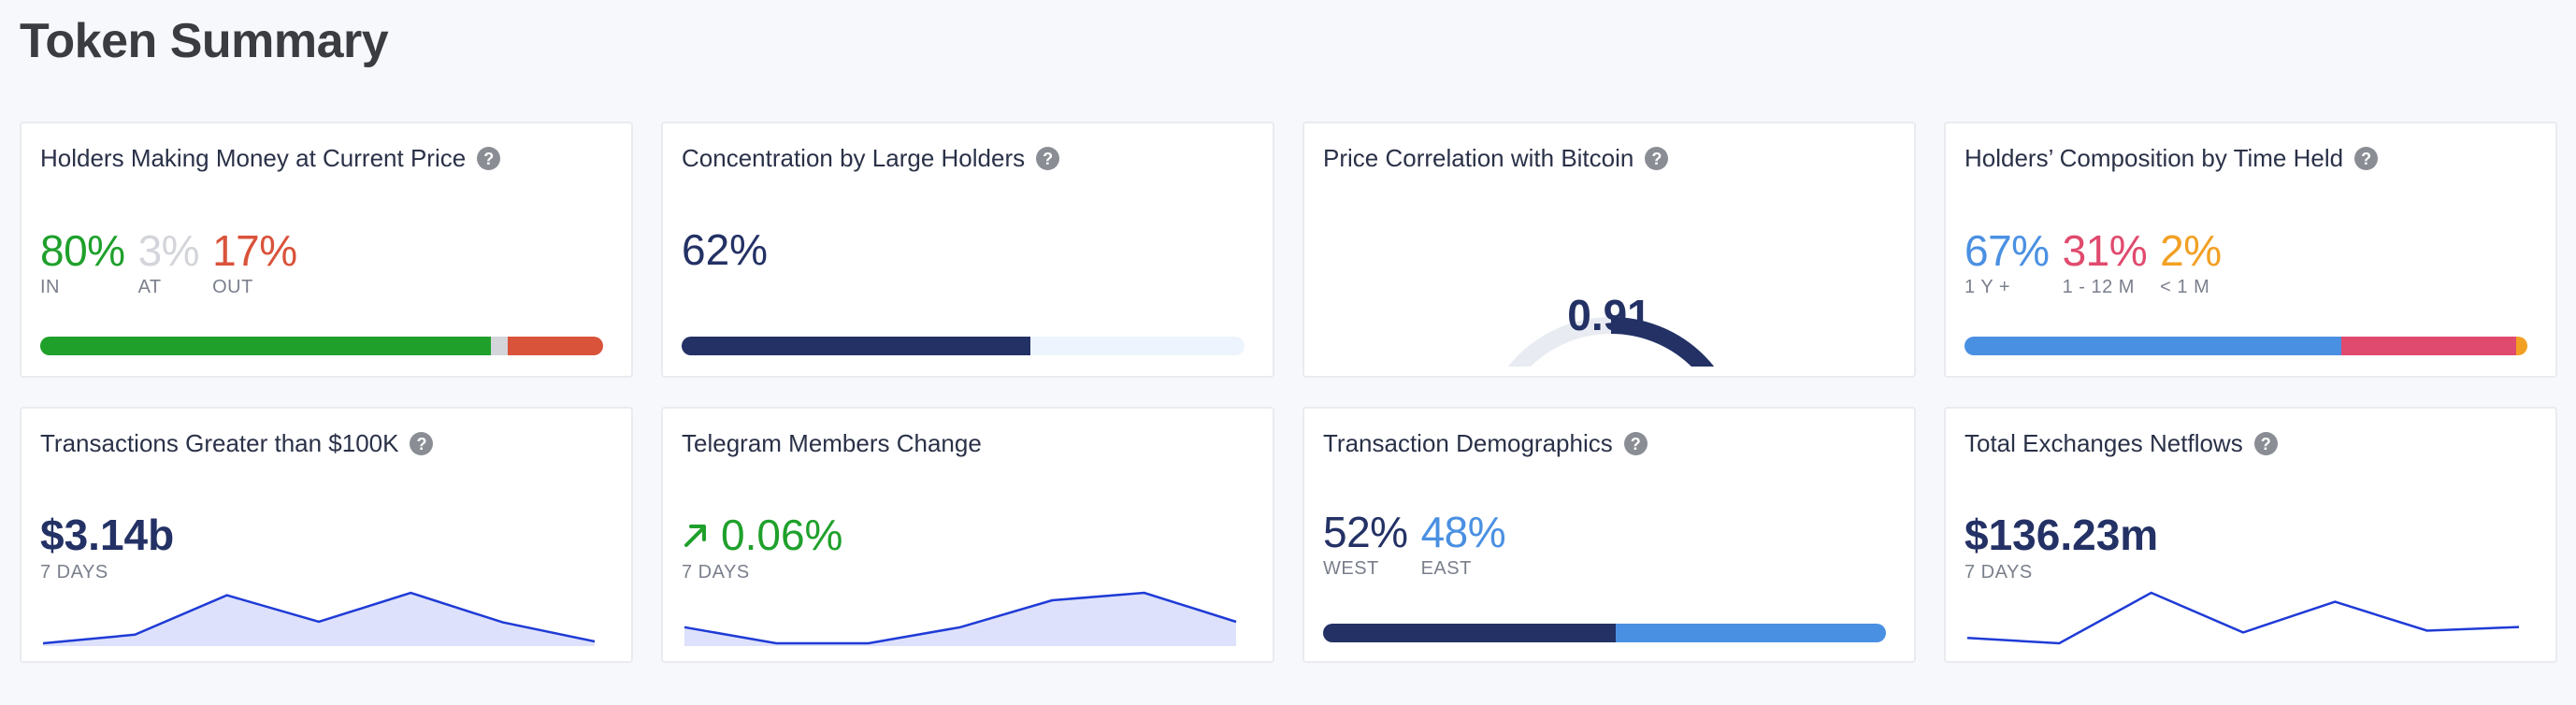  I want to click on concentration-value: 62%, so click(726, 249).